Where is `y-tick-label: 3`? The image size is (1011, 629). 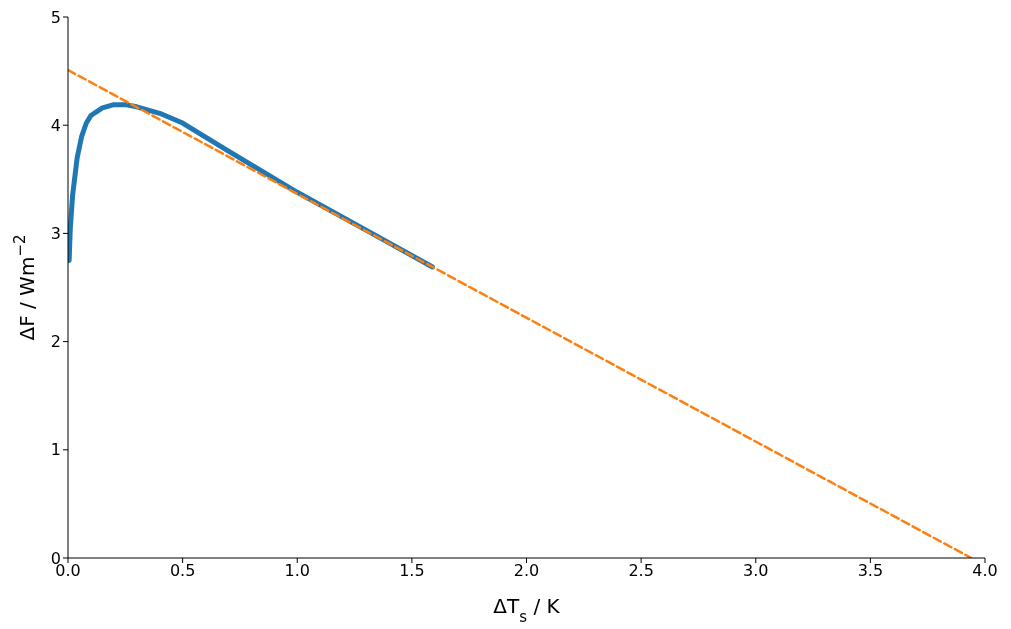
y-tick-label: 3 is located at coordinates (55, 234).